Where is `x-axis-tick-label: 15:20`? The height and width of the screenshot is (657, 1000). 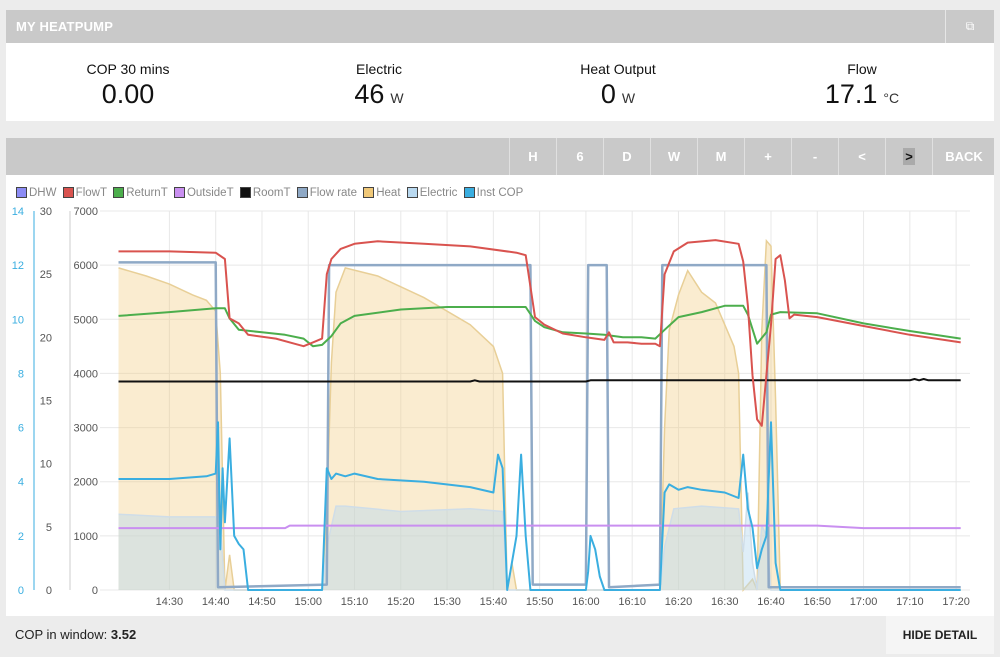
x-axis-tick-label: 15:20 is located at coordinates (401, 602).